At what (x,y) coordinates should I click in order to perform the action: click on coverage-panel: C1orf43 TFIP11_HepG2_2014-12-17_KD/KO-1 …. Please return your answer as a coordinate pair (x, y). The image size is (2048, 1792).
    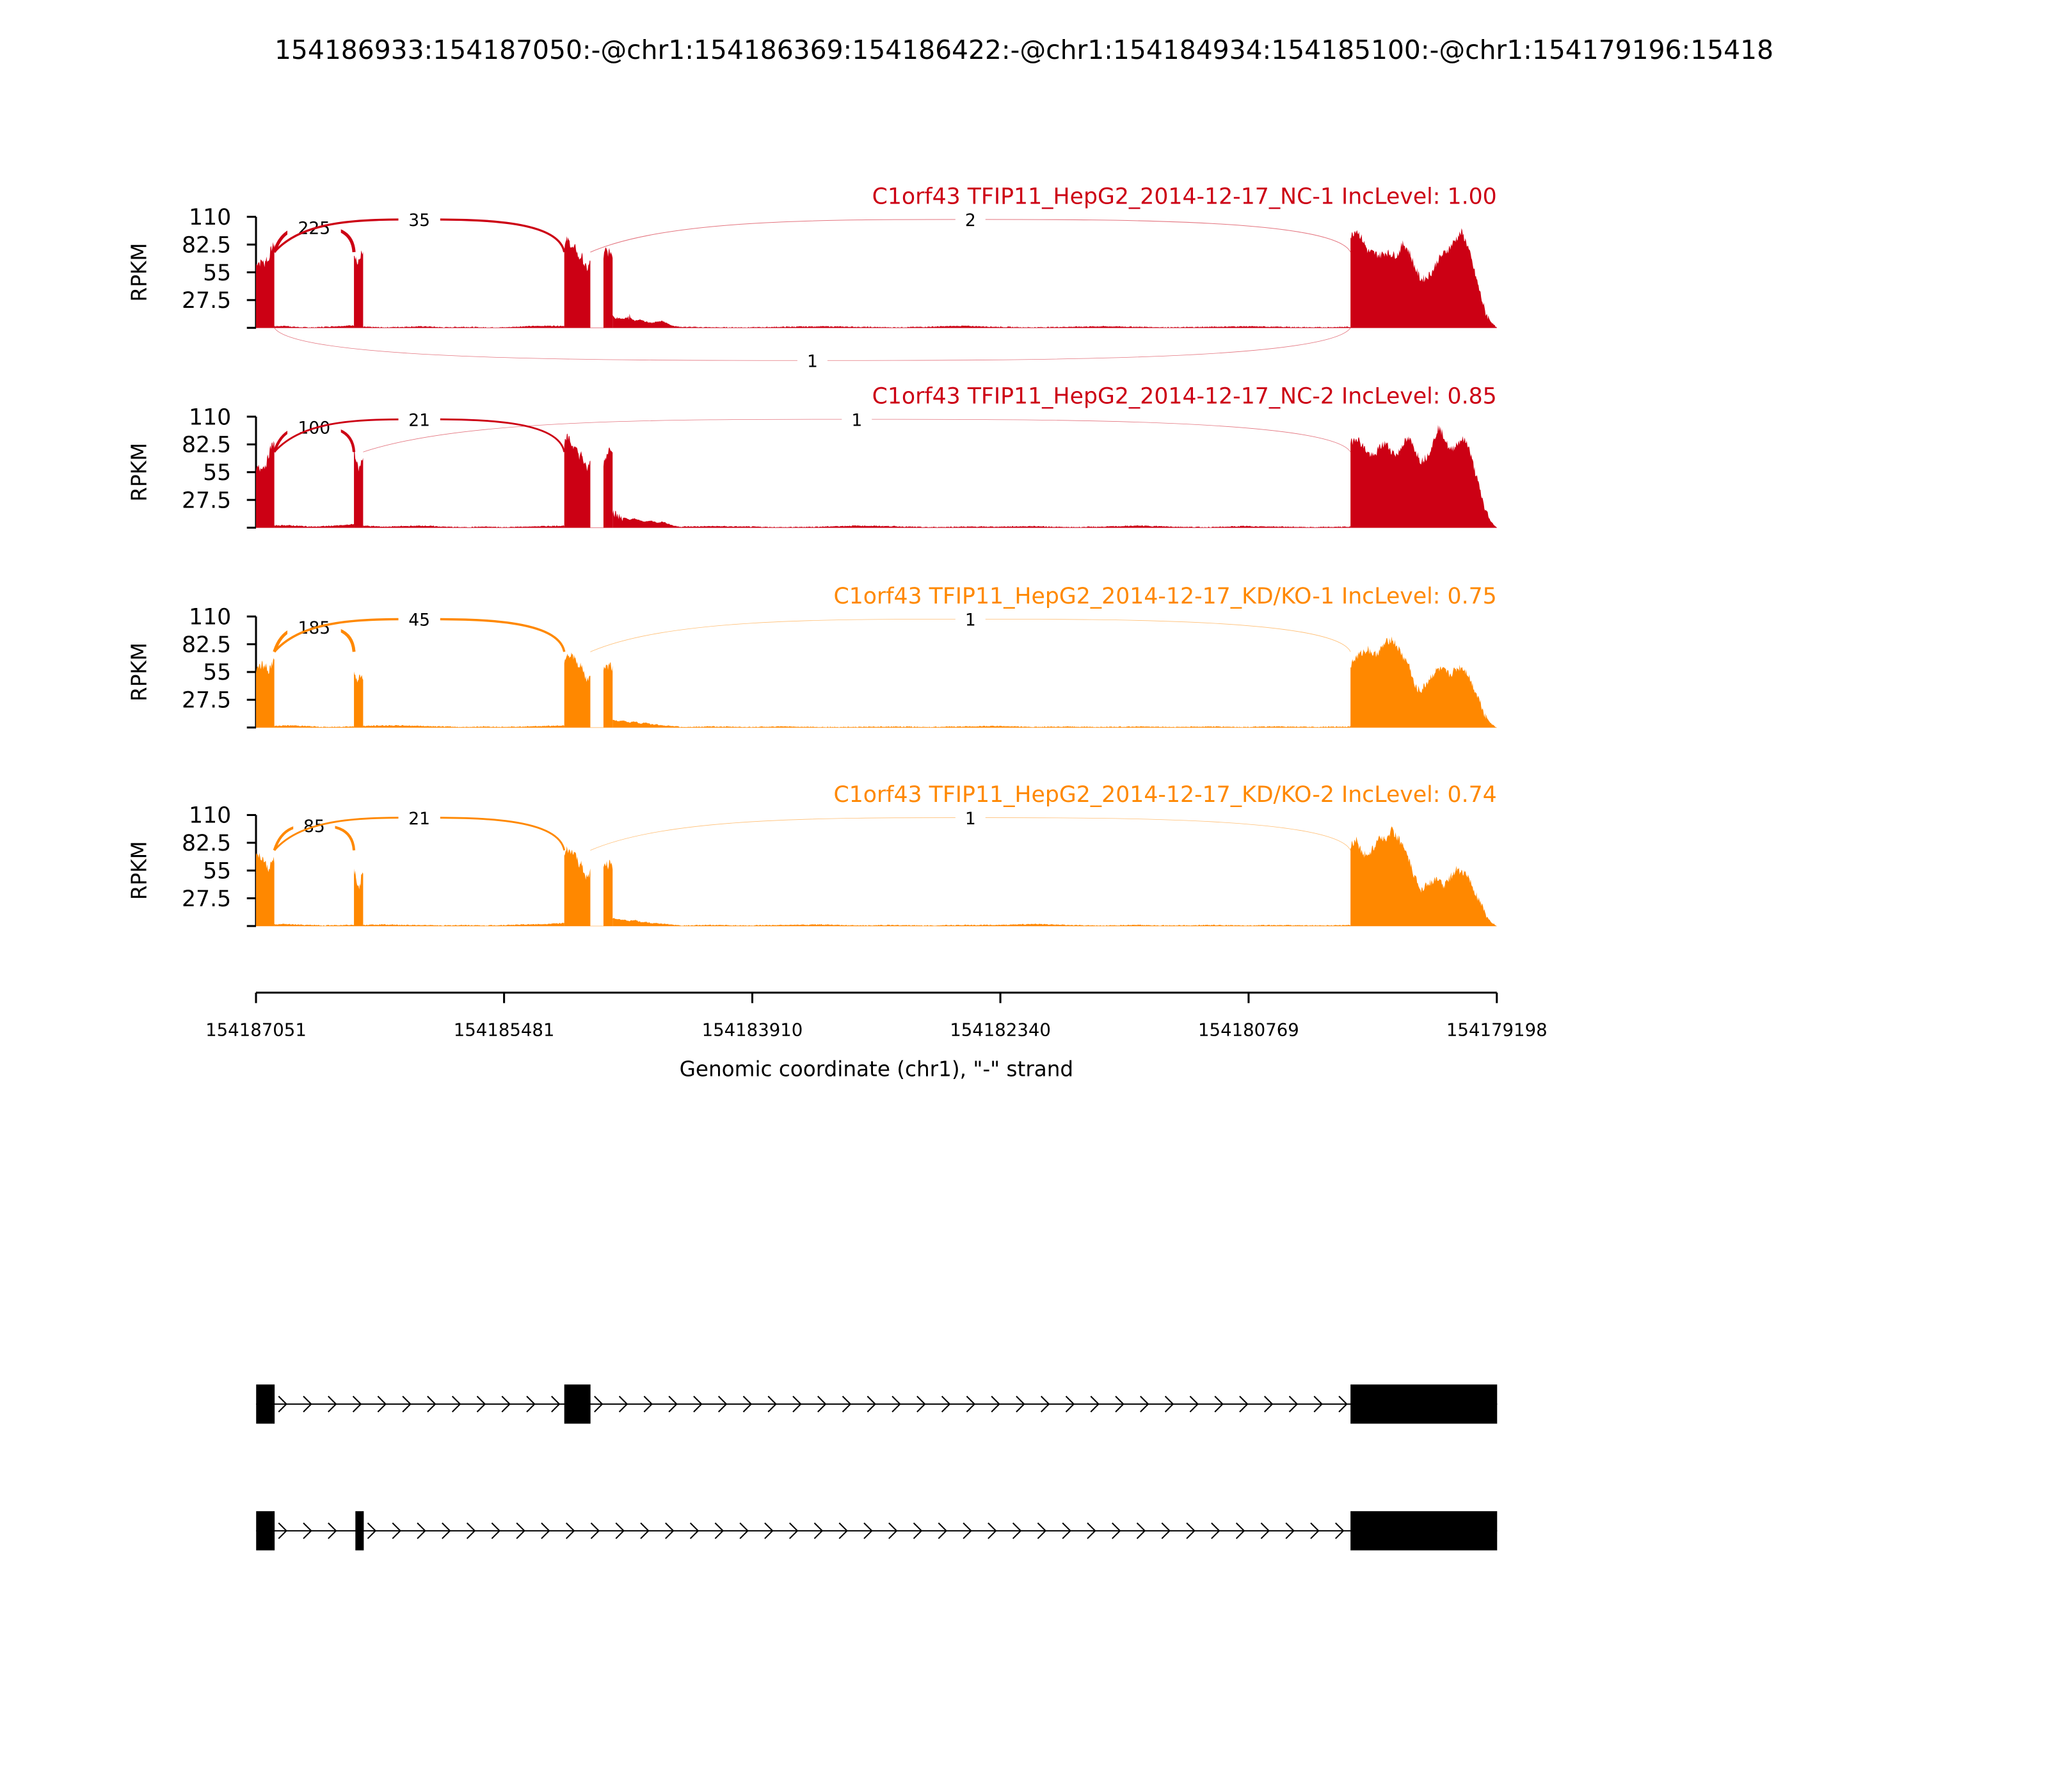
    Looking at the image, I should click on (812, 656).